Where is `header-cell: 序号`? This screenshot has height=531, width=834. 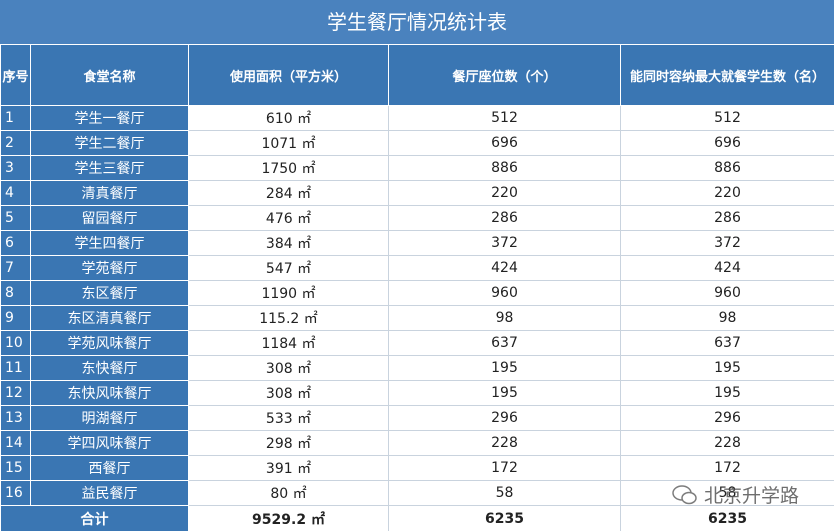 header-cell: 序号 is located at coordinates (15, 75).